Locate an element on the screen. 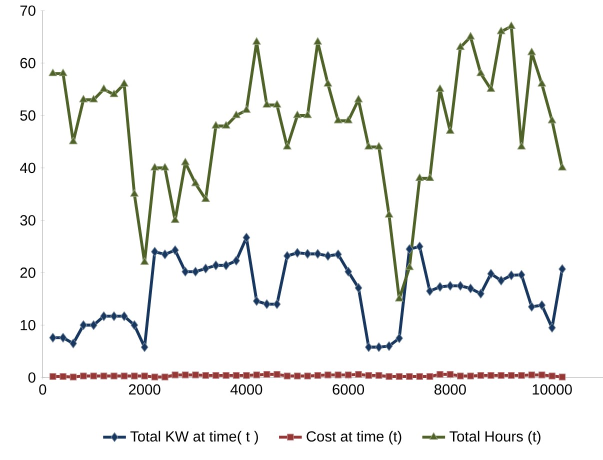  y-tick-label: 10 is located at coordinates (28, 325).